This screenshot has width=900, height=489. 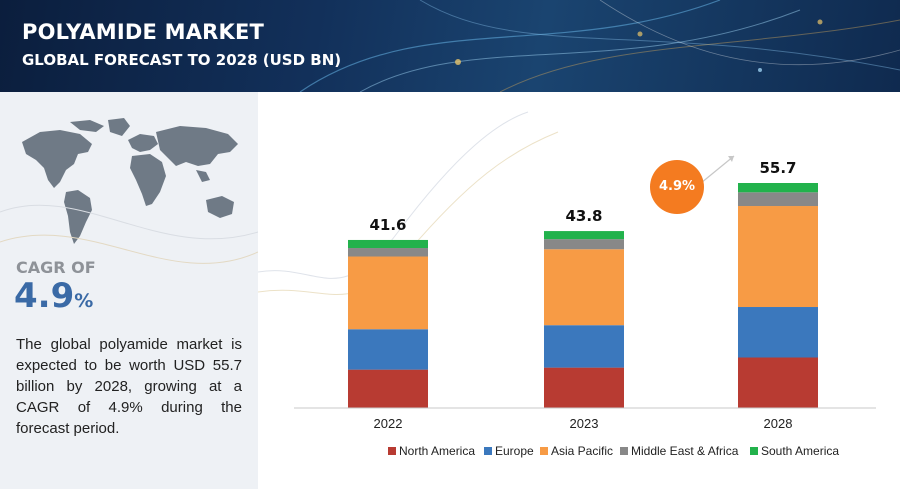 I want to click on bar-2028-asia-pacific, so click(x=778, y=257).